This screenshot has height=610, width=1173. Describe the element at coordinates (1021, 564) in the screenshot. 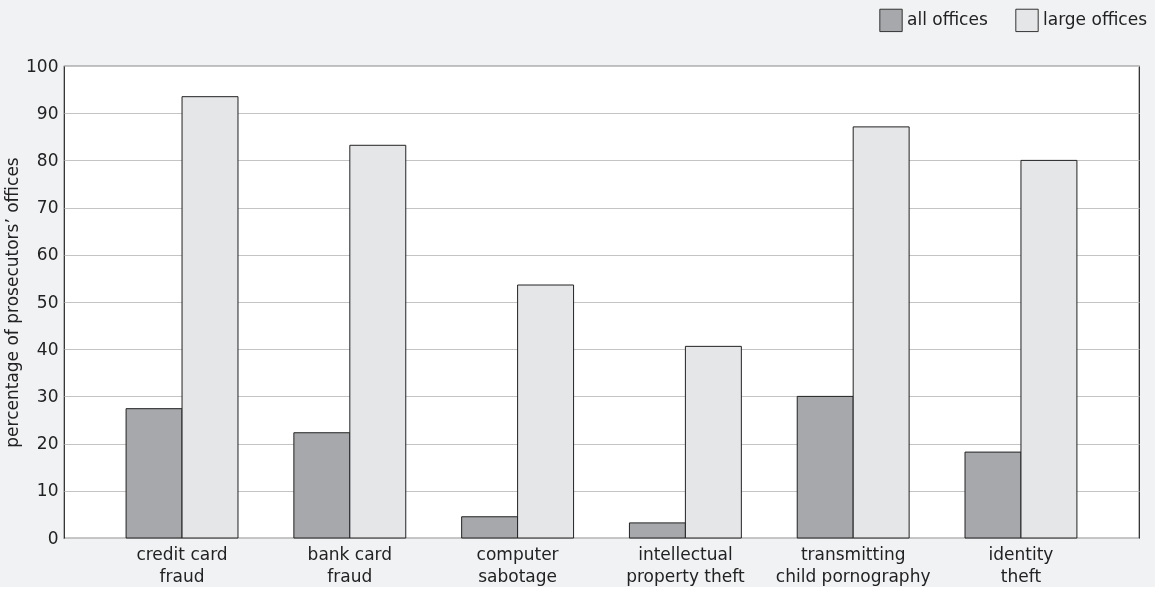

I see `x-tick-label: identity theft` at that location.